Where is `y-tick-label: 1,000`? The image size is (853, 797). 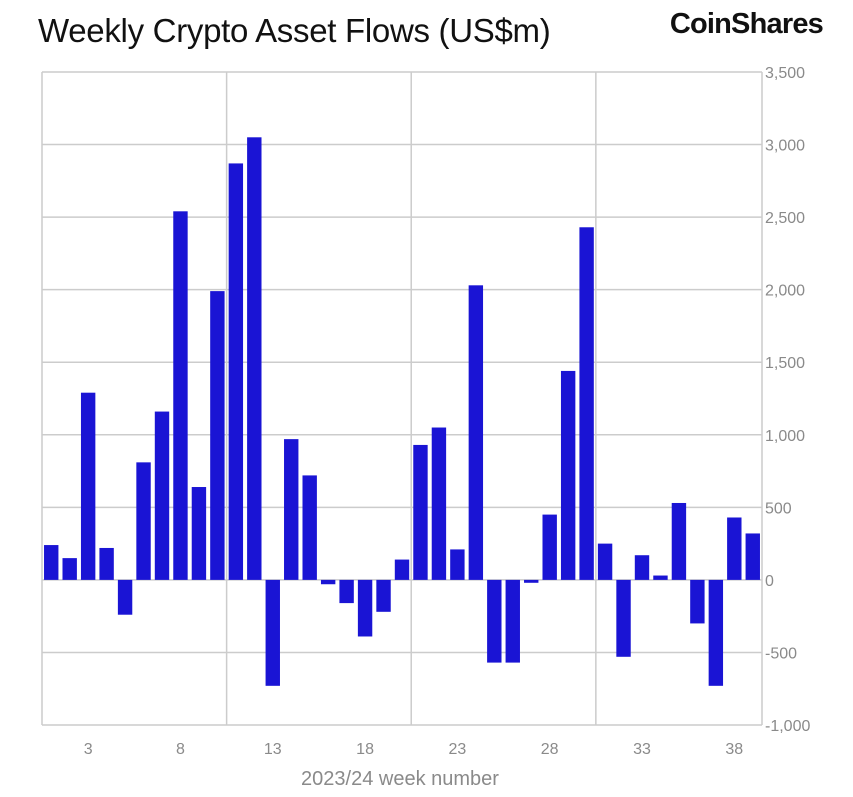 y-tick-label: 1,000 is located at coordinates (785, 436).